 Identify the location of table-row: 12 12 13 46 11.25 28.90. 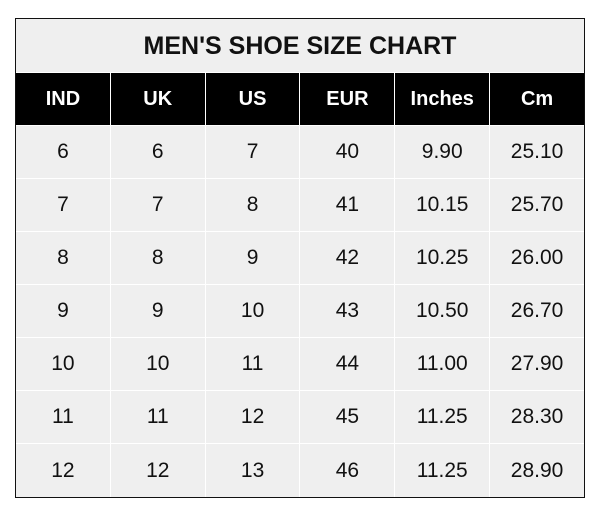
(300, 470).